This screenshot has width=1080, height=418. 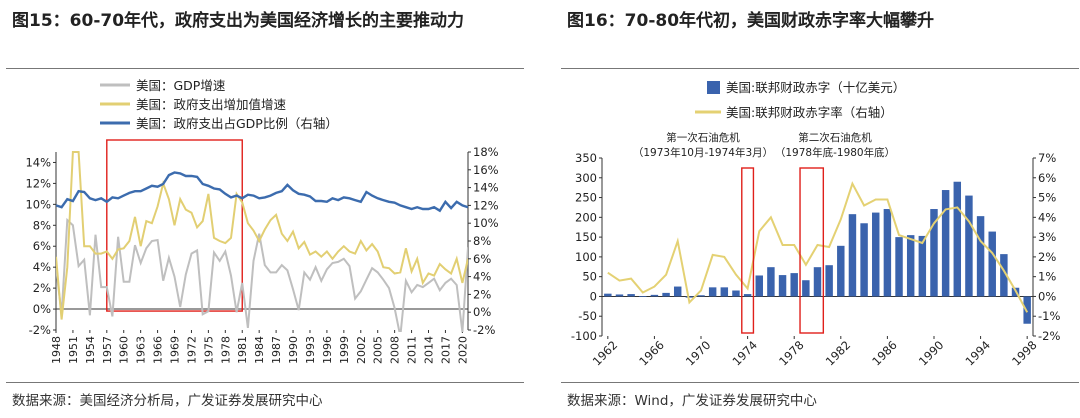 What do you see at coordinates (818, 247) in the screenshot?
I see `deficit-rate-line` at bounding box center [818, 247].